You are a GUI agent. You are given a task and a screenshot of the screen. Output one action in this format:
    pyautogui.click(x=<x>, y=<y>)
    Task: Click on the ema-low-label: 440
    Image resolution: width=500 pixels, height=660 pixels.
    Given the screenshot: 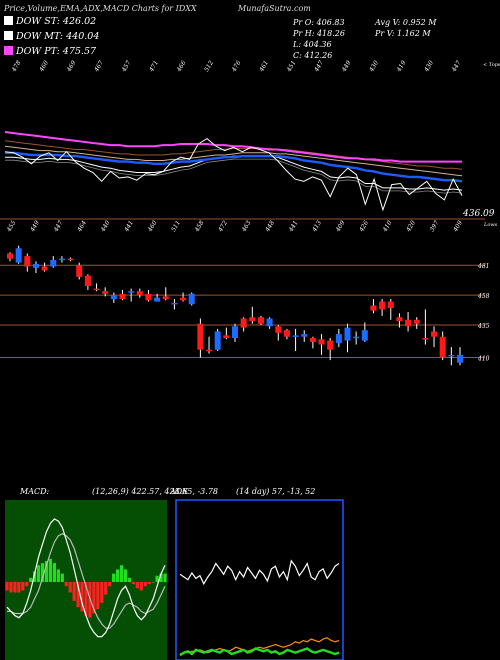 What is the action you would take?
    pyautogui.click(x=105, y=226)
    